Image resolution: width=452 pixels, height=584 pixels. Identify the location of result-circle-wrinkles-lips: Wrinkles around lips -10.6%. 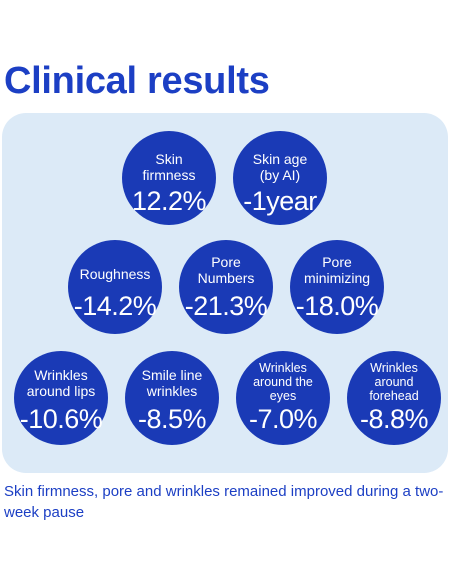
(61, 398).